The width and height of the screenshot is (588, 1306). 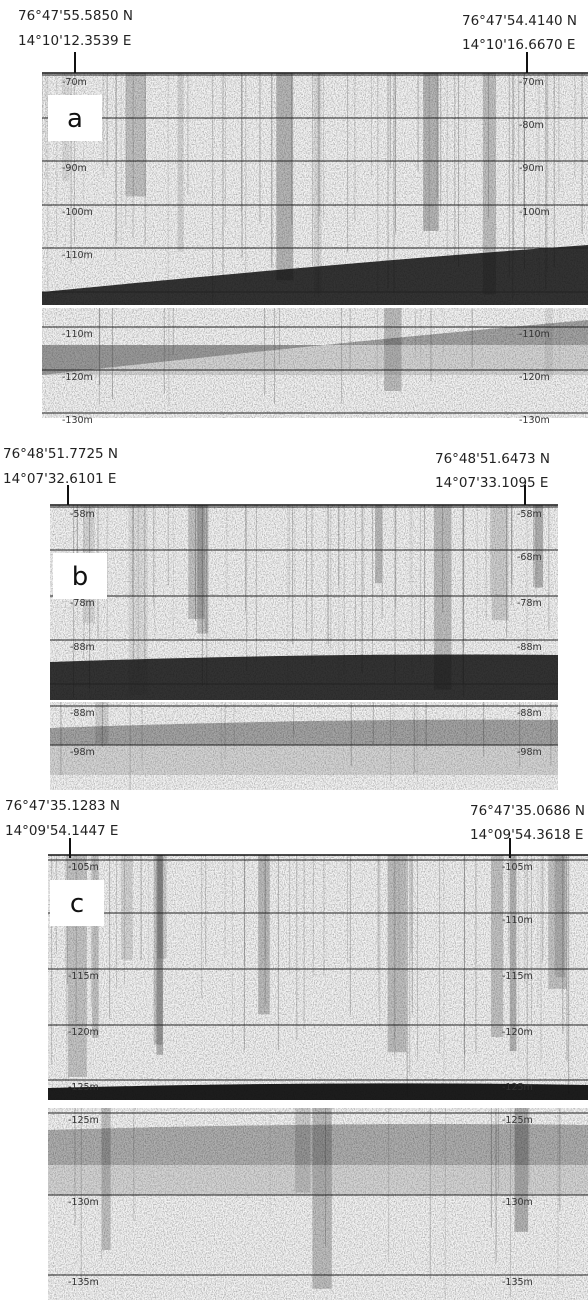 I want to click on depth-label: -110m, so click(x=77, y=255).